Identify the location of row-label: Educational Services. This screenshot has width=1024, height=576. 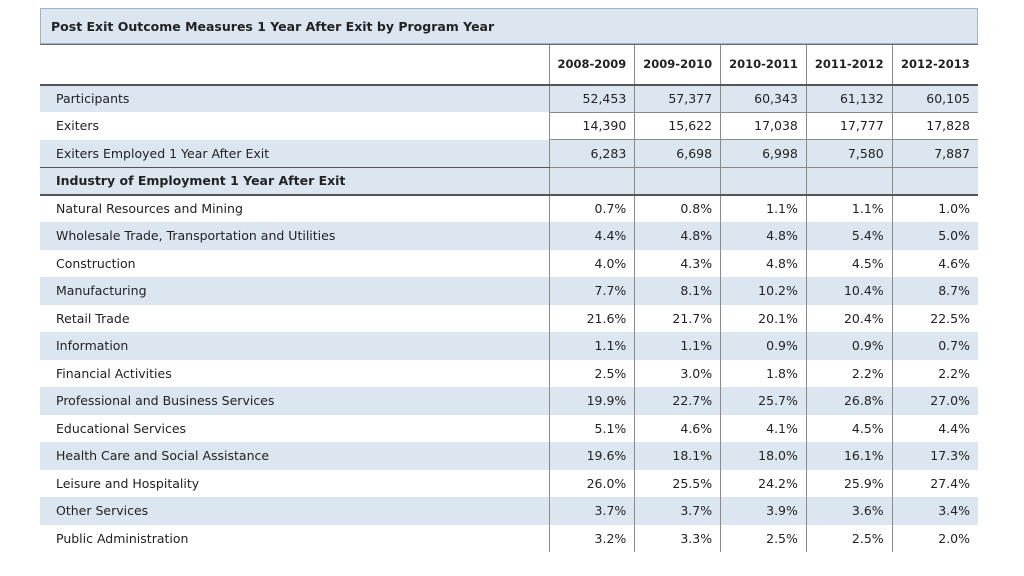
(121, 428).